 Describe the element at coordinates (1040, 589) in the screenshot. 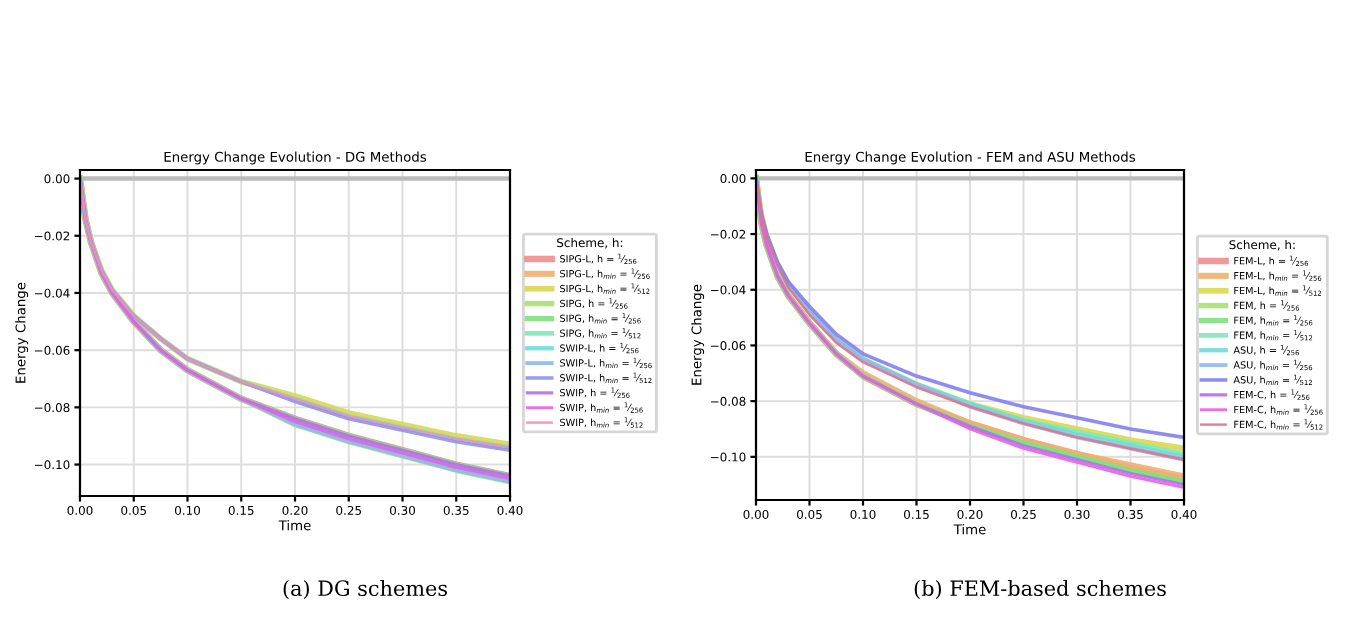

I see `text: (b) FEM-based schemes` at that location.